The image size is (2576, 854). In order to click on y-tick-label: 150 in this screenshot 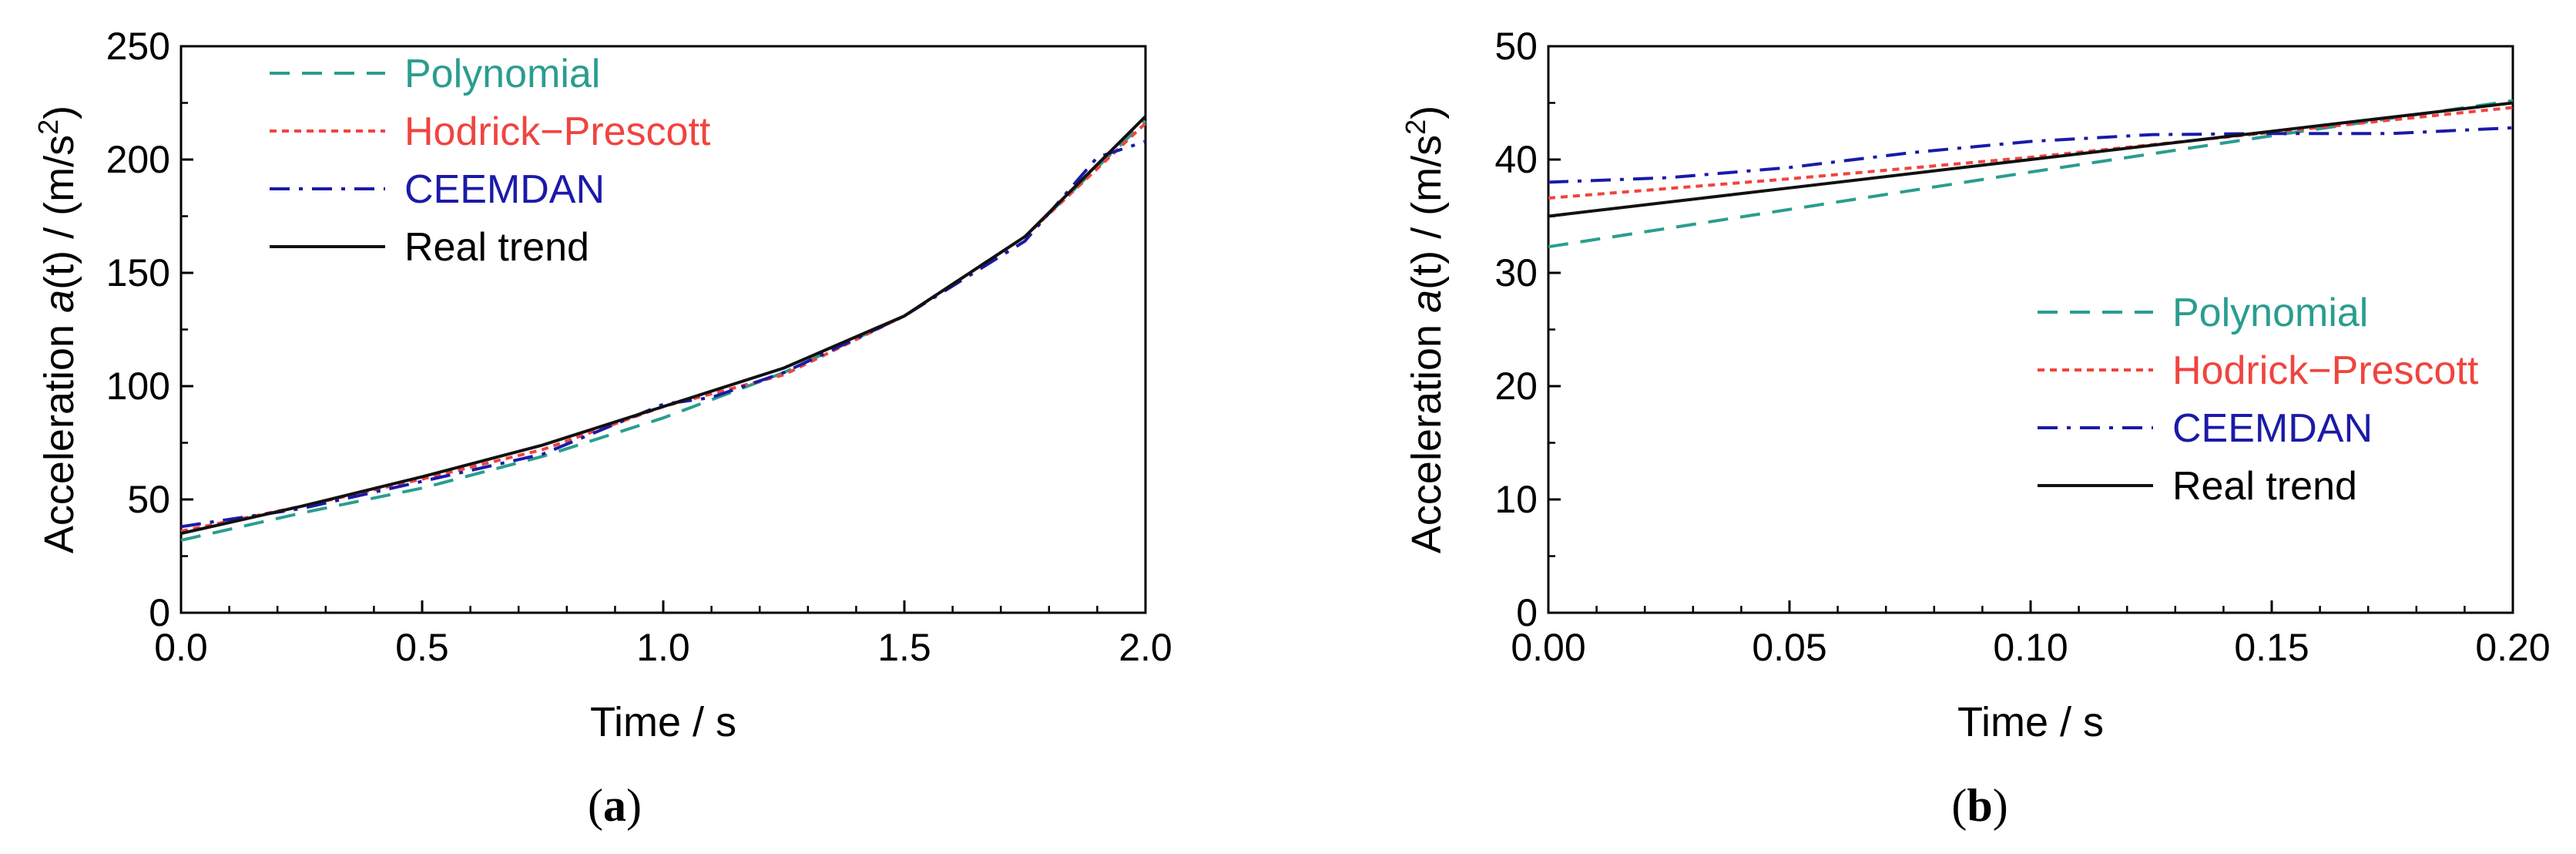, I will do `click(138, 272)`.